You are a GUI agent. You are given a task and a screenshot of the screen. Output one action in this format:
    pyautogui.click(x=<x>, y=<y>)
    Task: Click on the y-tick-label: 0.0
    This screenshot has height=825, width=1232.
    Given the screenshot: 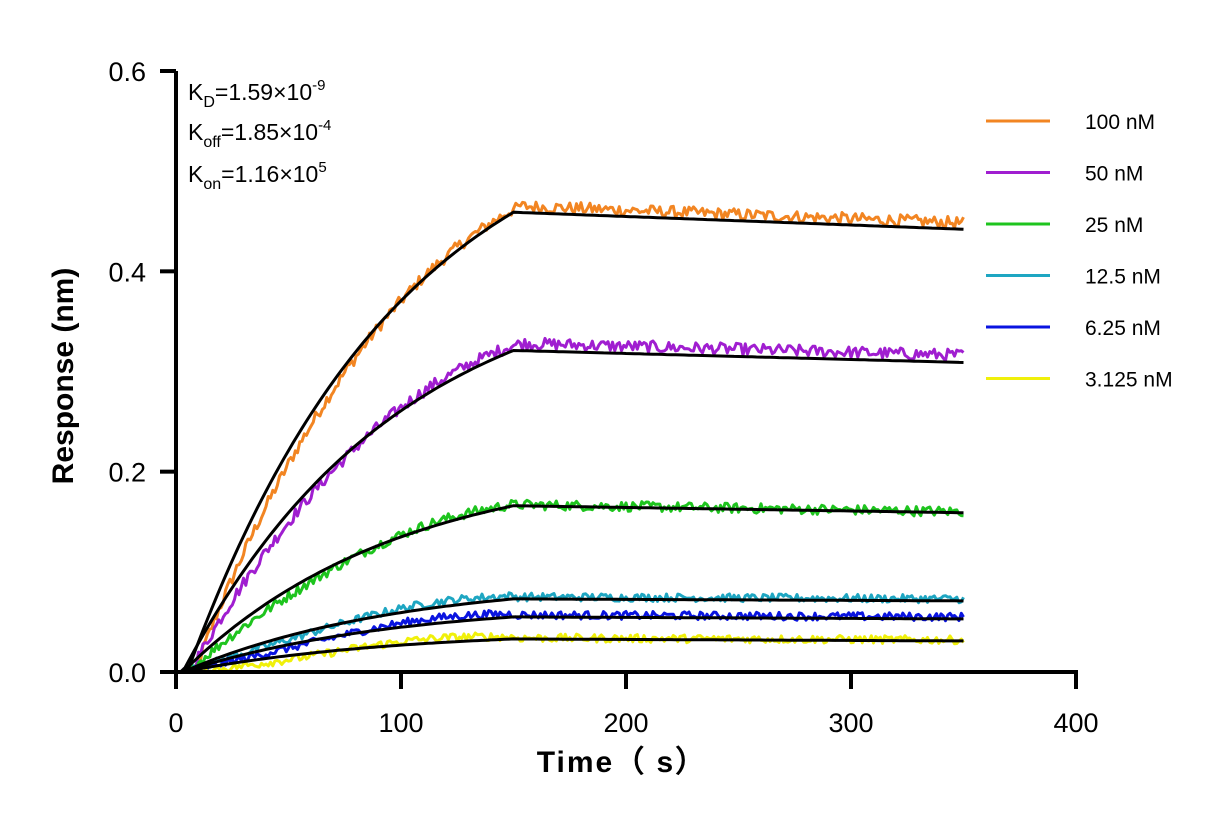 What is the action you would take?
    pyautogui.click(x=127, y=673)
    